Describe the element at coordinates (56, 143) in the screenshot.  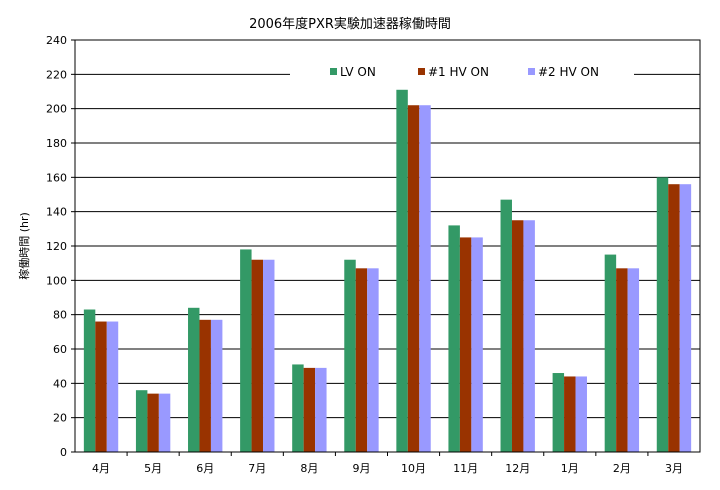
I see `y-tick-label: 180` at that location.